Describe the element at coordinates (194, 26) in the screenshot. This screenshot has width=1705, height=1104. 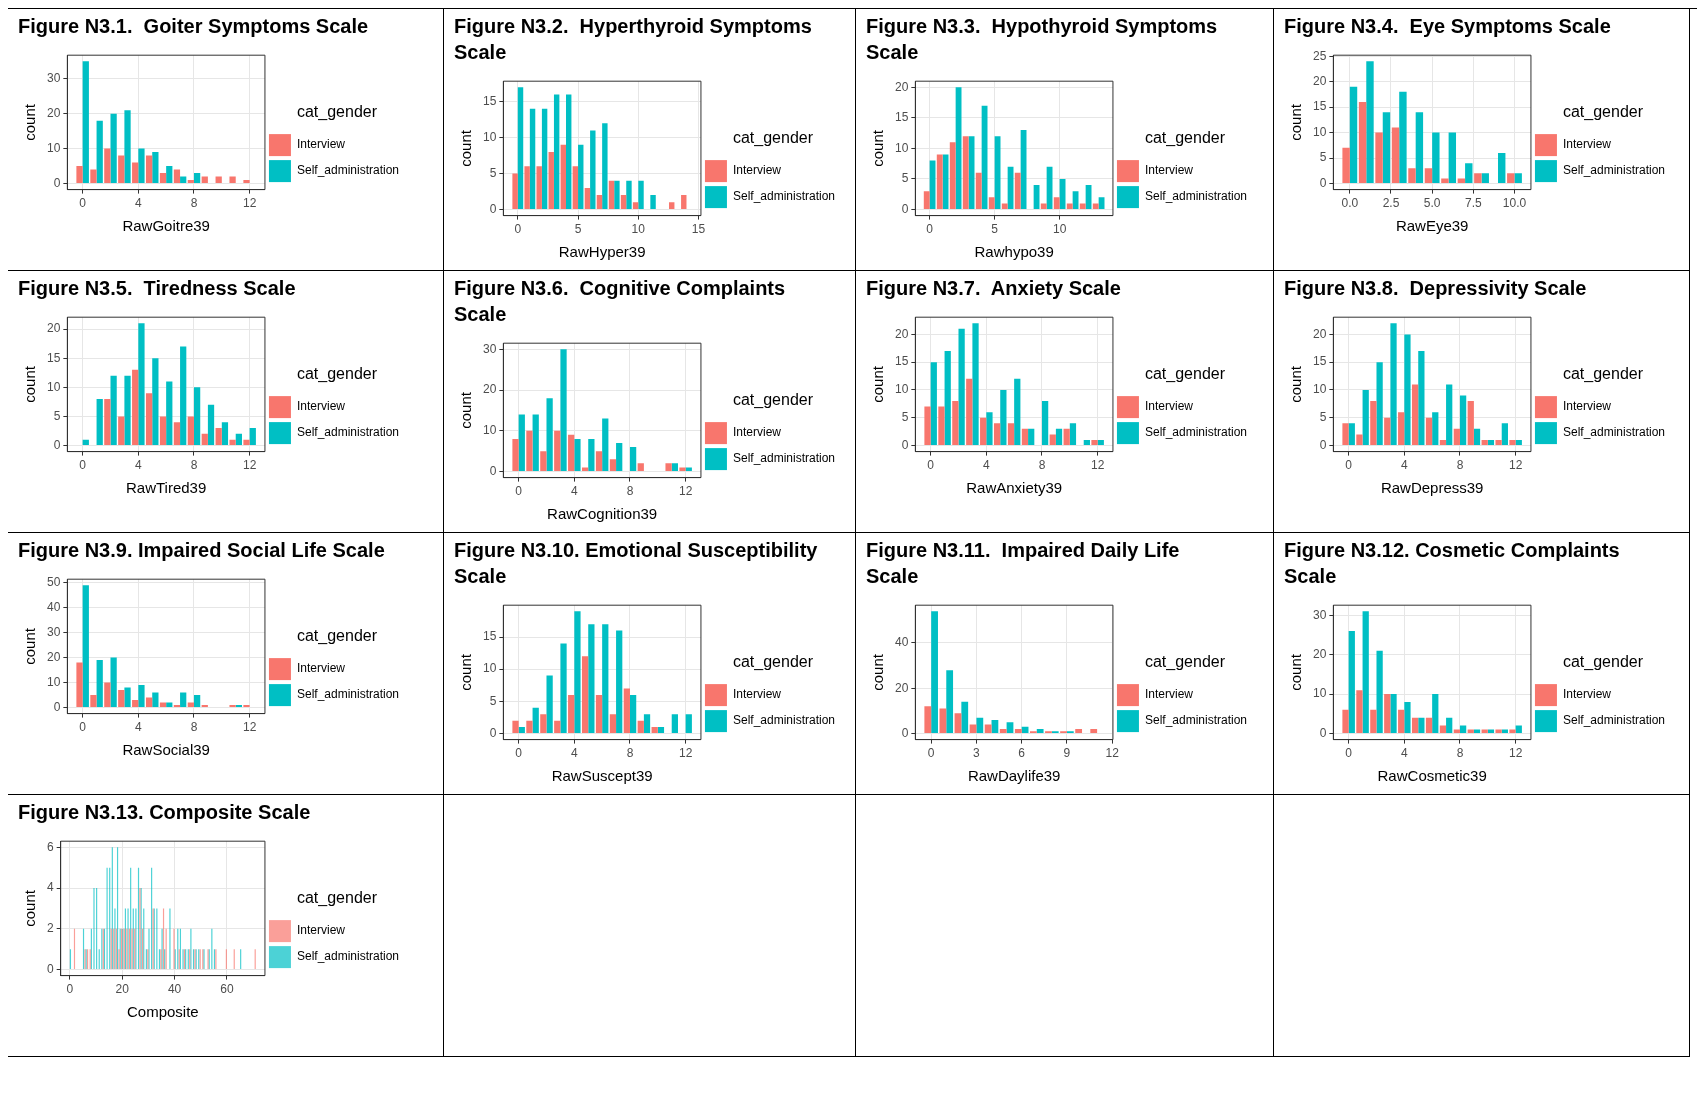
I see `chart-title: Figure N3.1. Goiter Symptoms Scale` at that location.